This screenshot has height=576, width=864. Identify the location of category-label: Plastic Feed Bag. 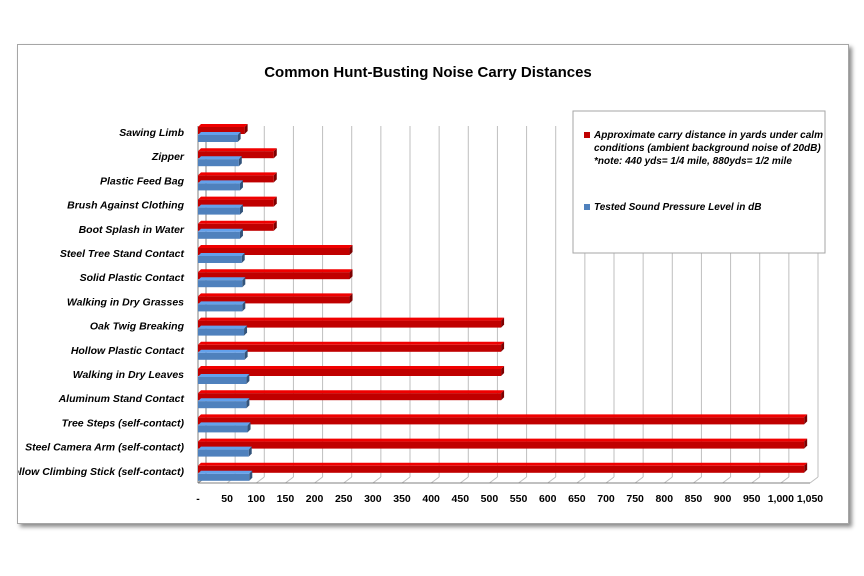
(142, 181).